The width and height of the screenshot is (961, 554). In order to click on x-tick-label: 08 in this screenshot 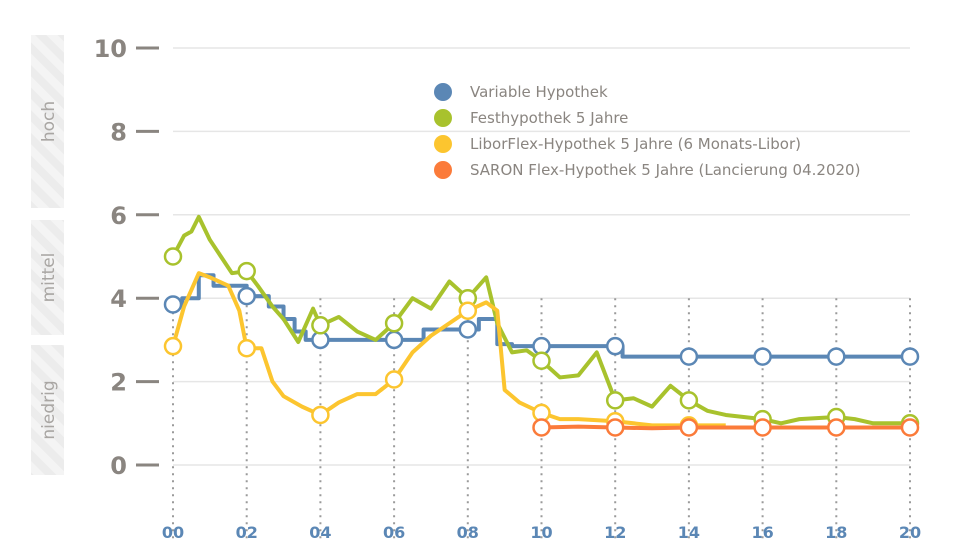, I will do `click(468, 532)`.